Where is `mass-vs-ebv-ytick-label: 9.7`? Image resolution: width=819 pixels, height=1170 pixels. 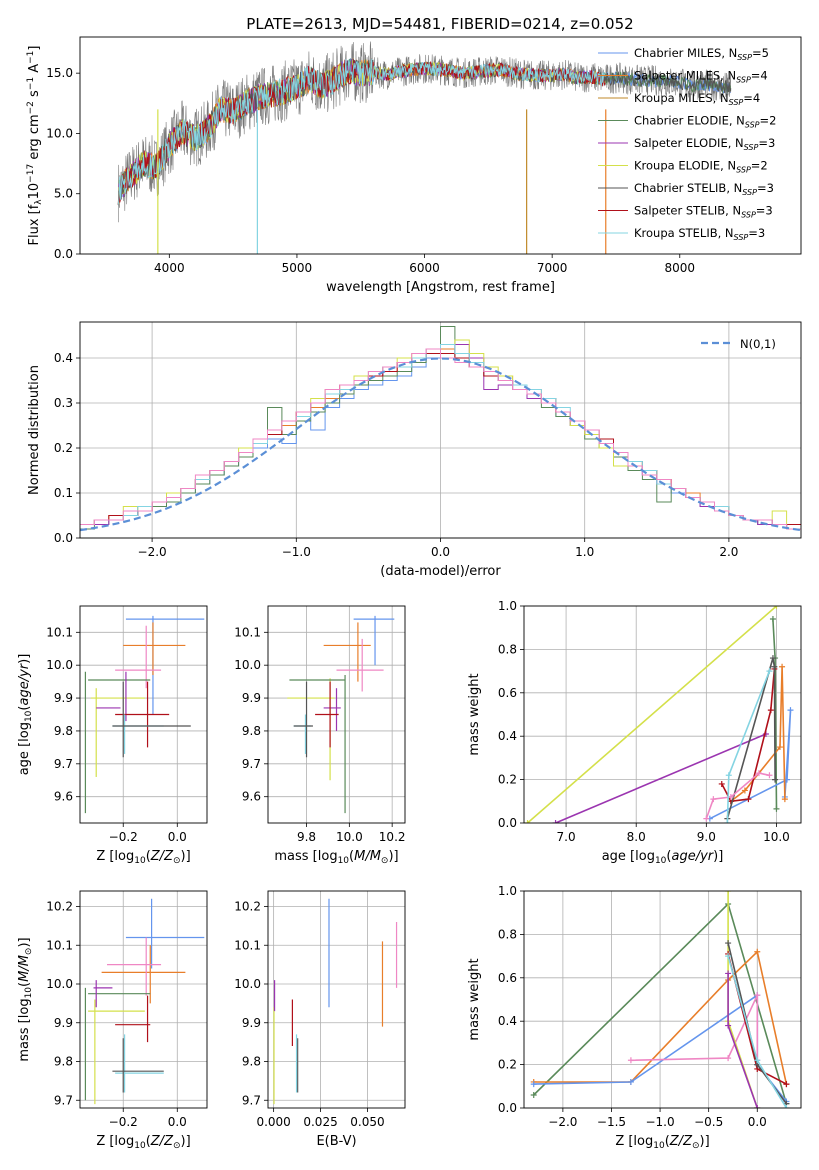 mass-vs-ebv-ytick-label: 9.7 is located at coordinates (251, 1100).